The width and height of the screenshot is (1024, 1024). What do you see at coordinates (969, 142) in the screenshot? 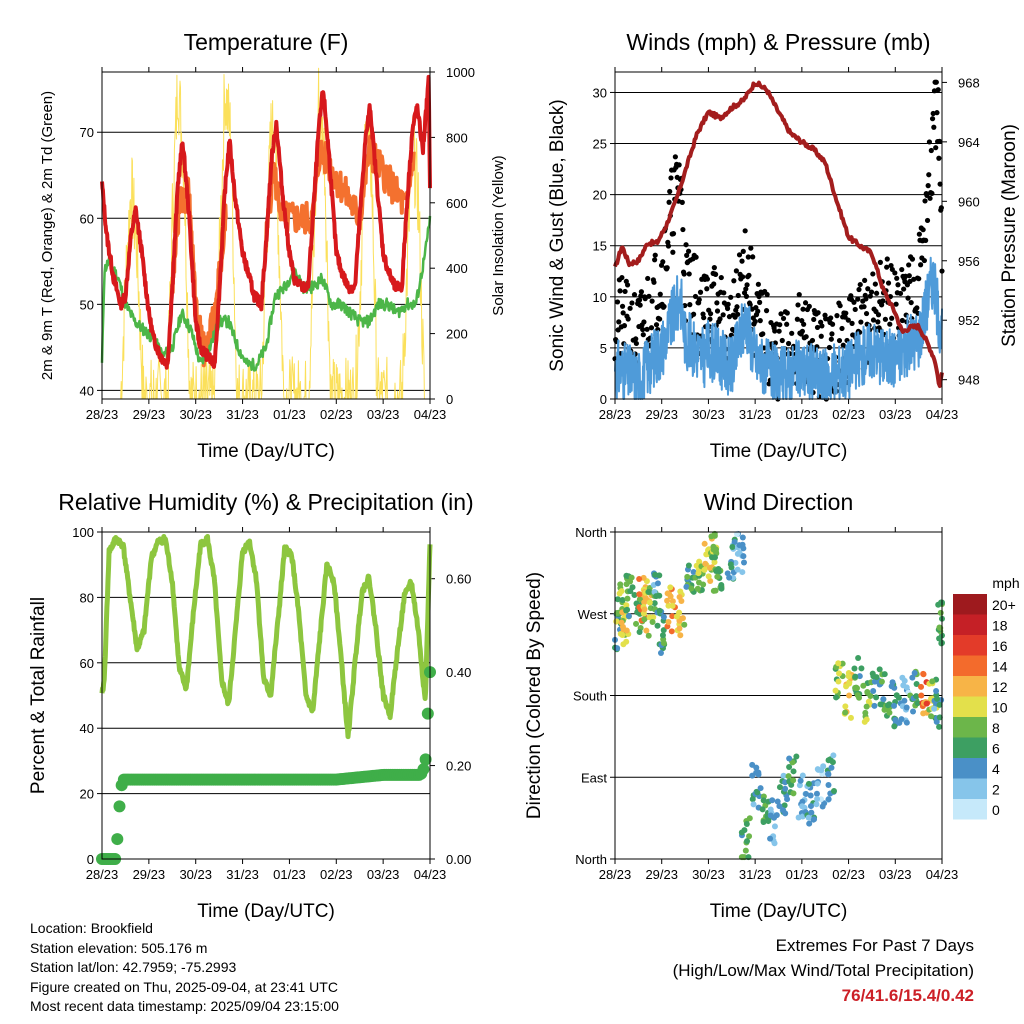
I see `y2-tick-label: 964` at bounding box center [969, 142].